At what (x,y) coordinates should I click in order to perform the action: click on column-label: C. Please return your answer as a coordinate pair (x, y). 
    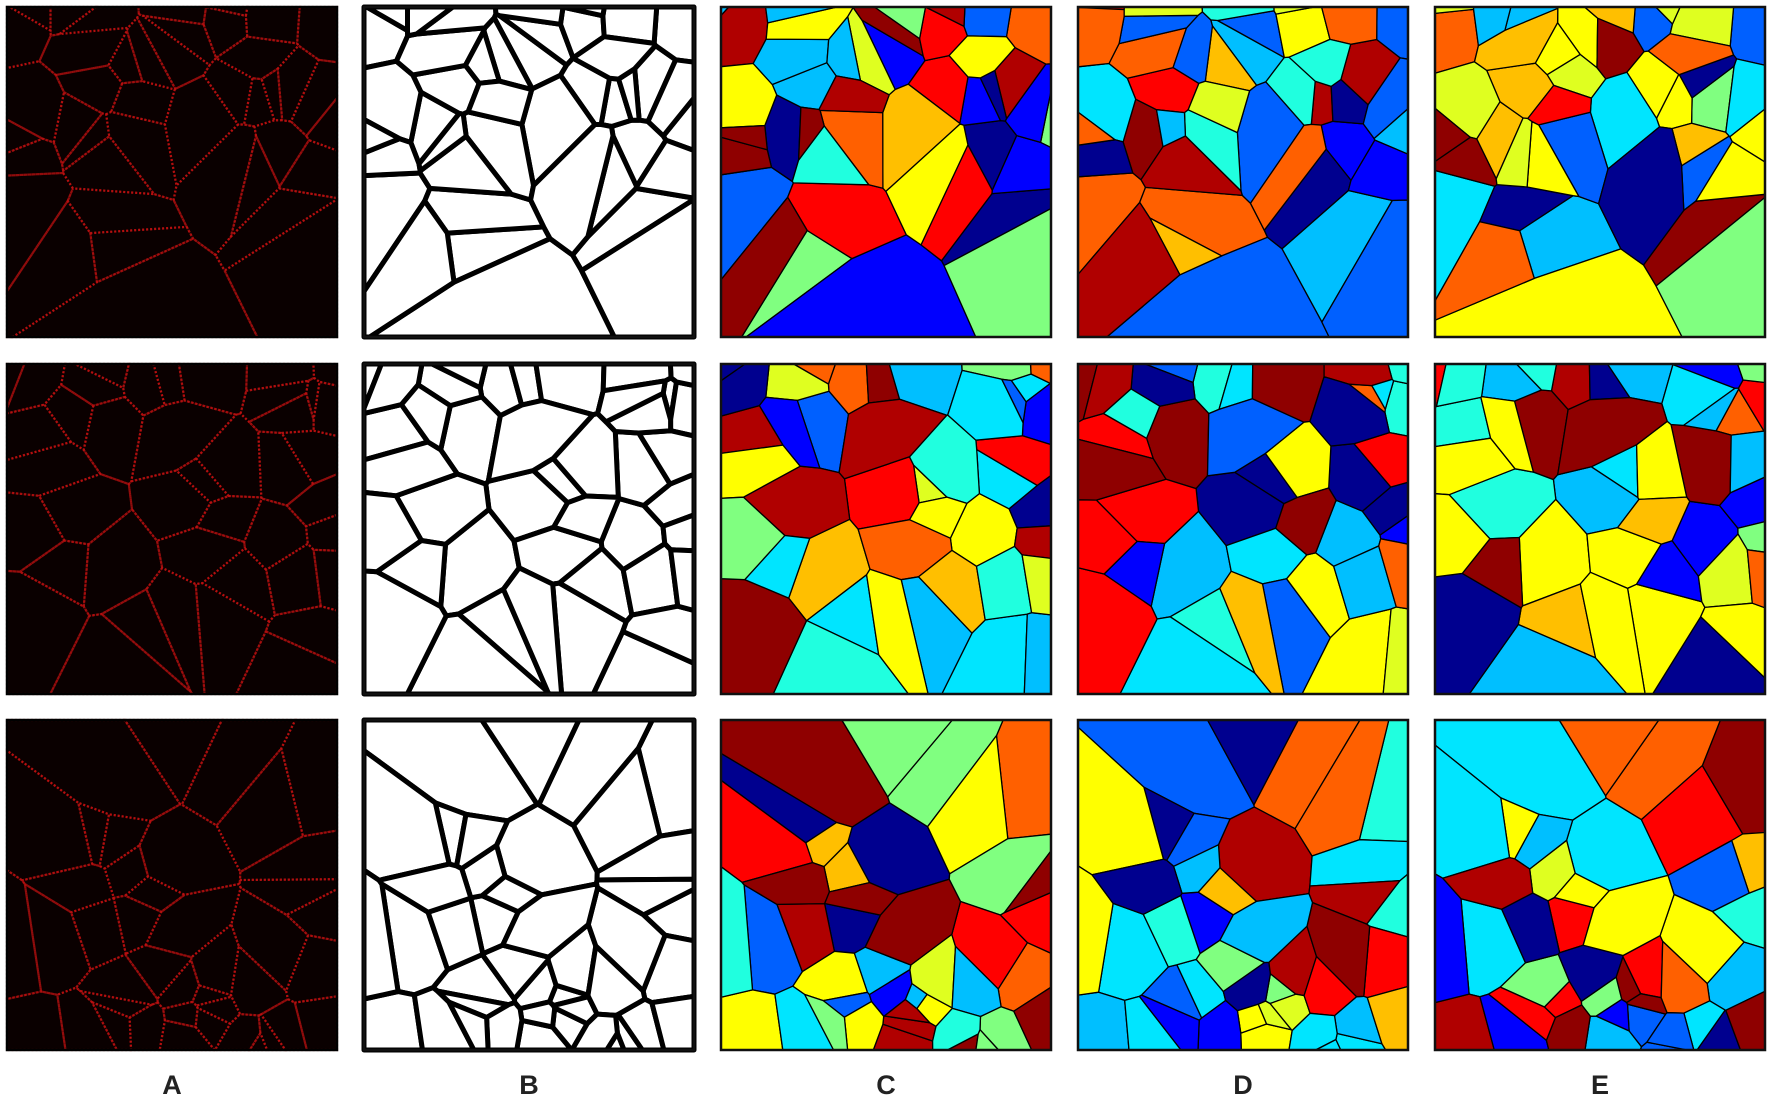
    Looking at the image, I should click on (886, 1085).